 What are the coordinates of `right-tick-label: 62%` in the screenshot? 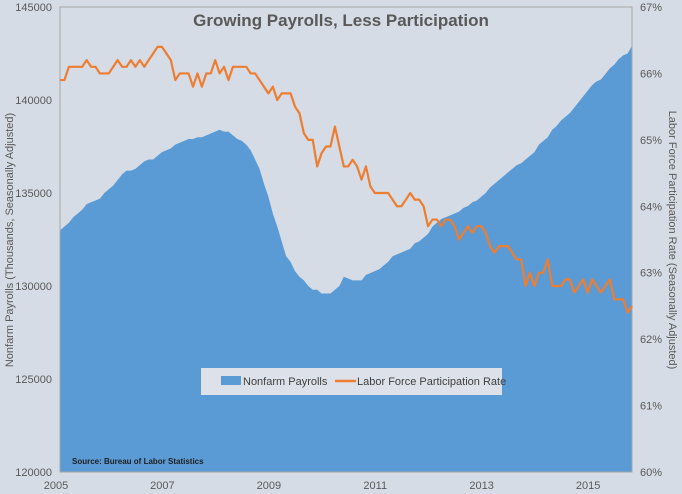 It's located at (651, 340).